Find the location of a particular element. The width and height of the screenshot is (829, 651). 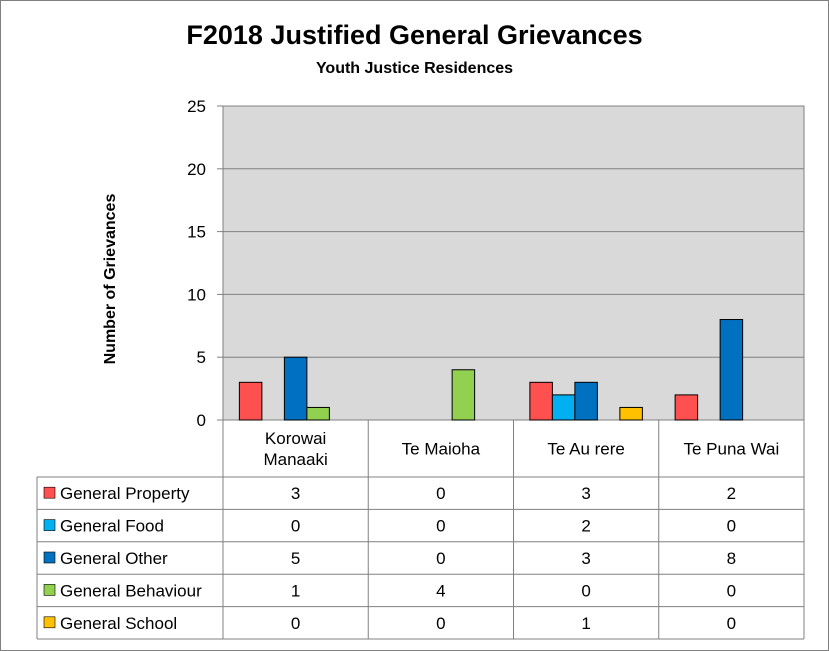

category-label: Te Puna Wai is located at coordinates (732, 449).